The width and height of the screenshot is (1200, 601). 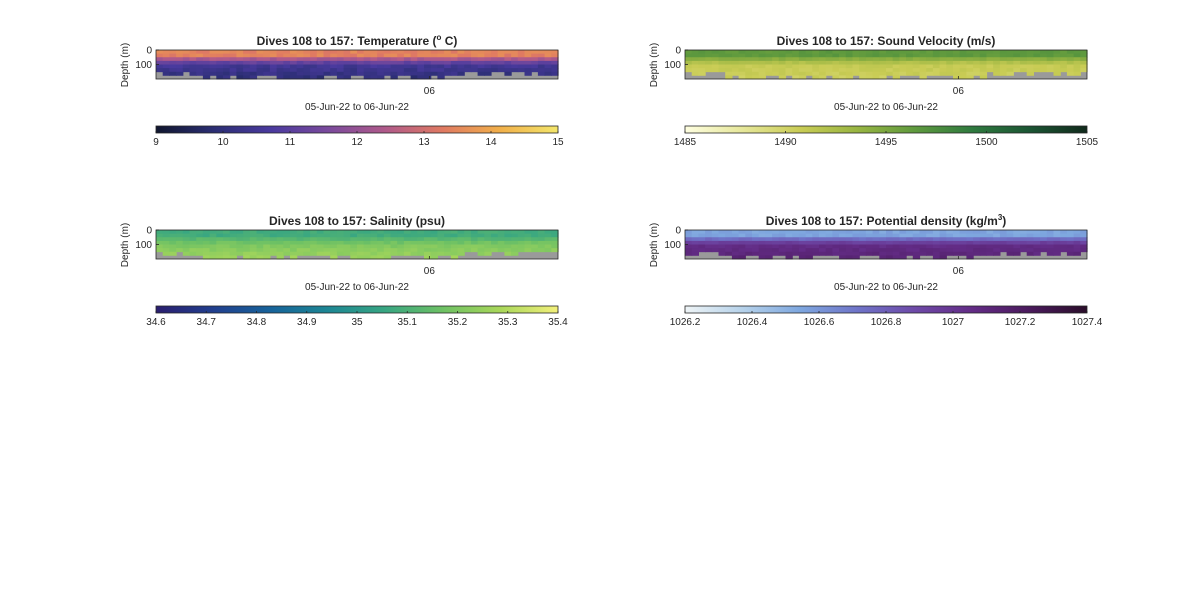 What do you see at coordinates (1087, 142) in the screenshot?
I see `colorbar-tick-label: 1505` at bounding box center [1087, 142].